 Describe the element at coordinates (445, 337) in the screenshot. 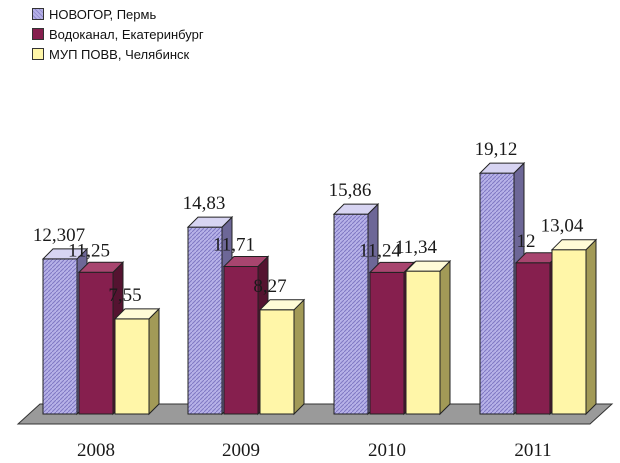

I see `bar-side-2010-s2` at that location.